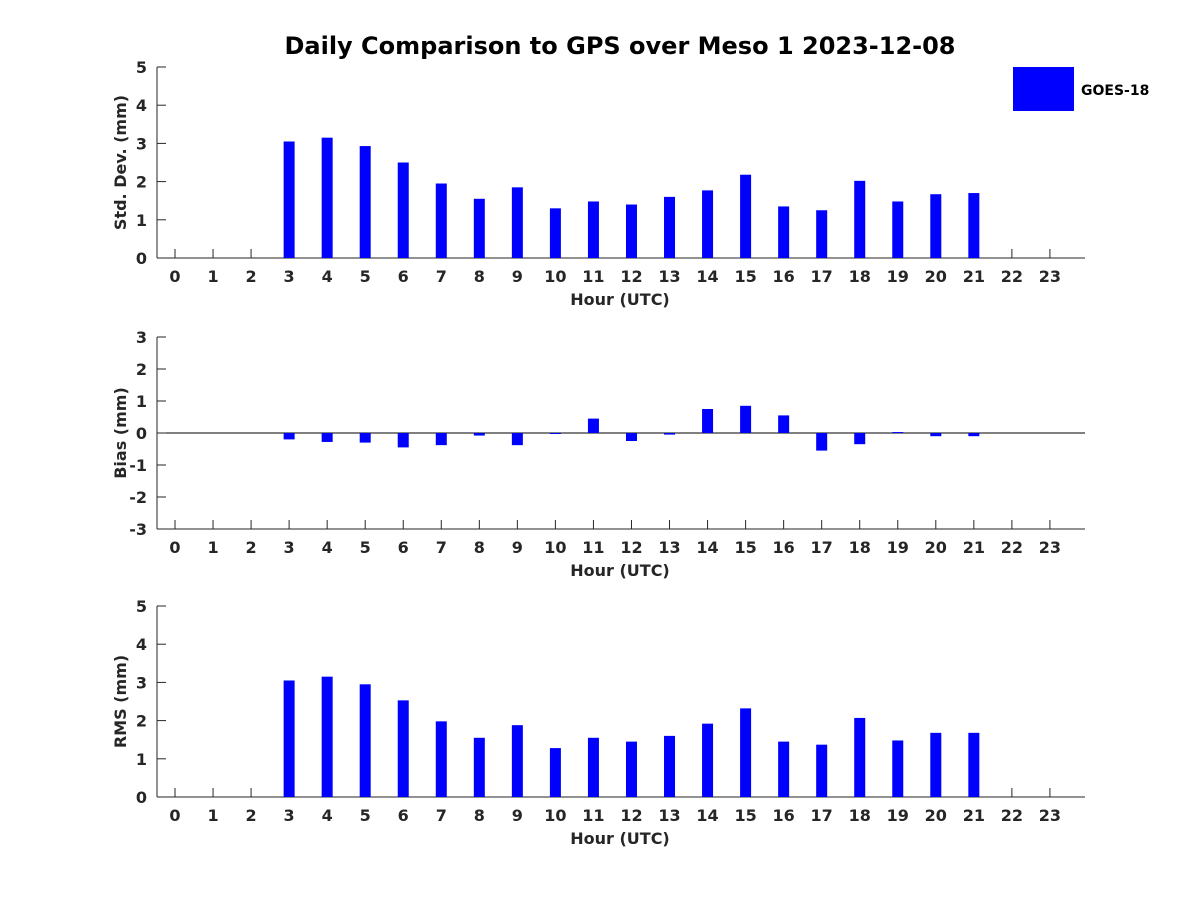  I want to click on x-tick-label: 15, so click(745, 276).